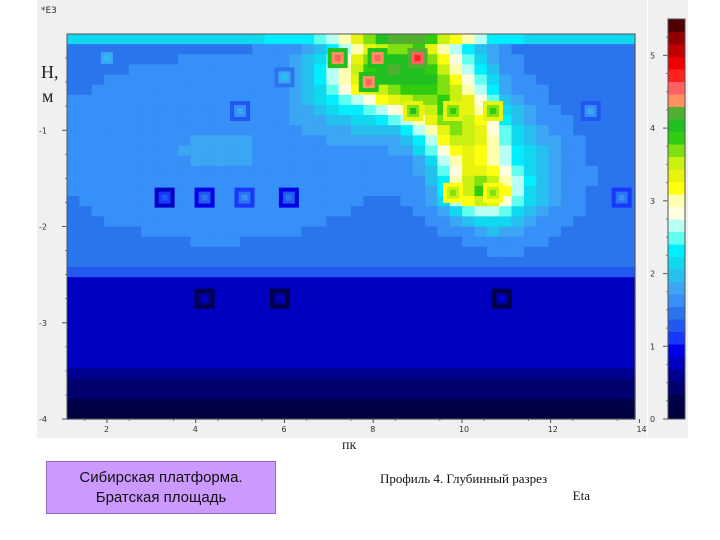  I want to click on region-label-line1: Сибирская платформа., so click(161, 477).